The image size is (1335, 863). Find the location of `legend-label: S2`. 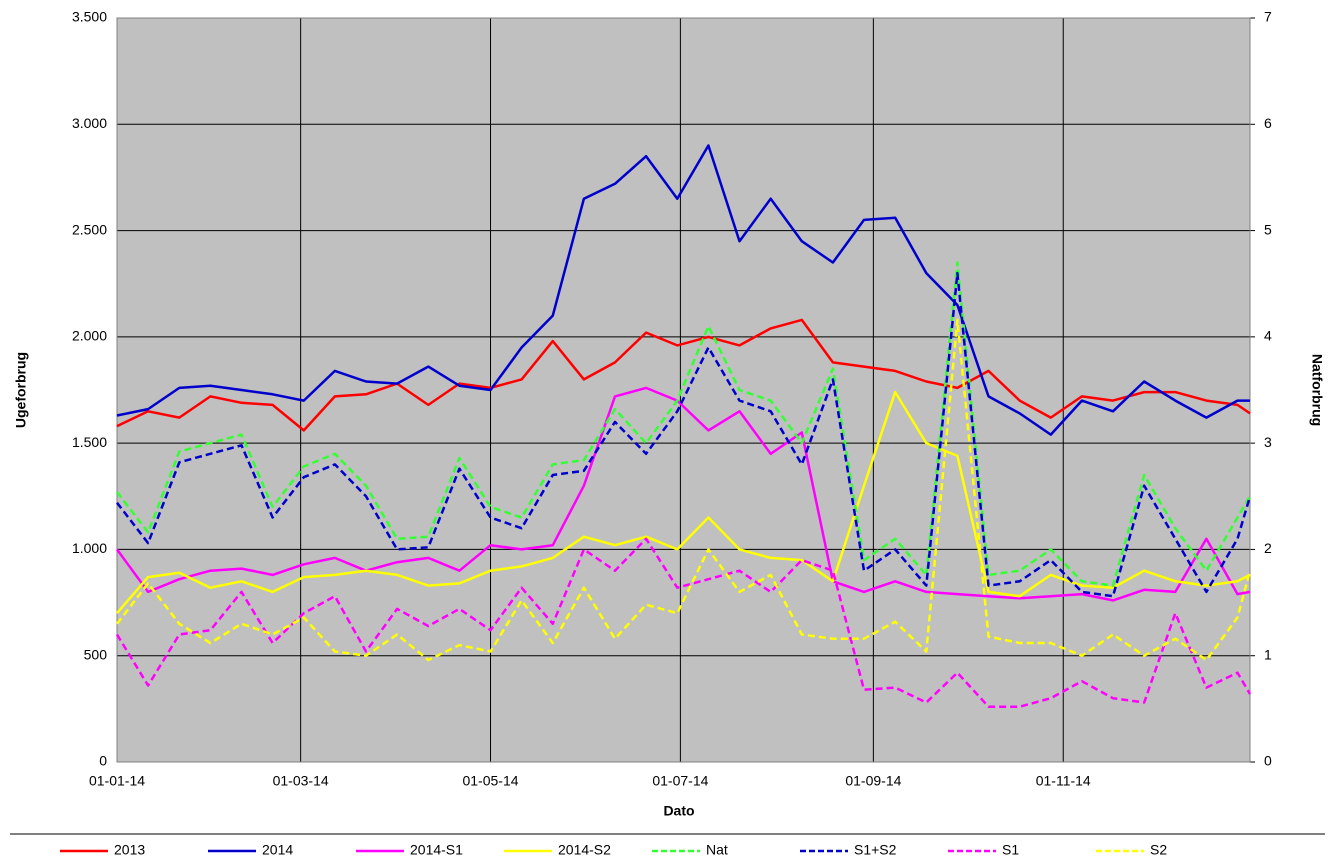

legend-label: S2 is located at coordinates (1158, 850).